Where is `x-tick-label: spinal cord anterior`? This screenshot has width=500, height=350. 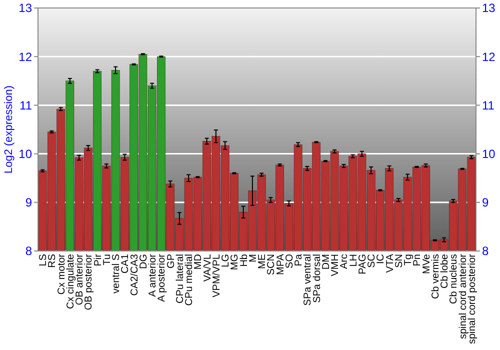
x-tick-label: spinal cord anterior is located at coordinates (463, 296).